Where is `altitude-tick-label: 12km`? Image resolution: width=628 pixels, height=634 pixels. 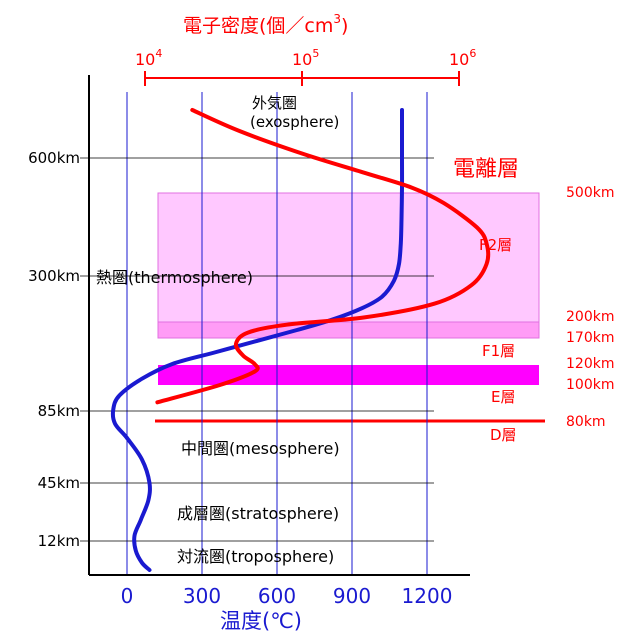
altitude-tick-label: 12km is located at coordinates (59, 541).